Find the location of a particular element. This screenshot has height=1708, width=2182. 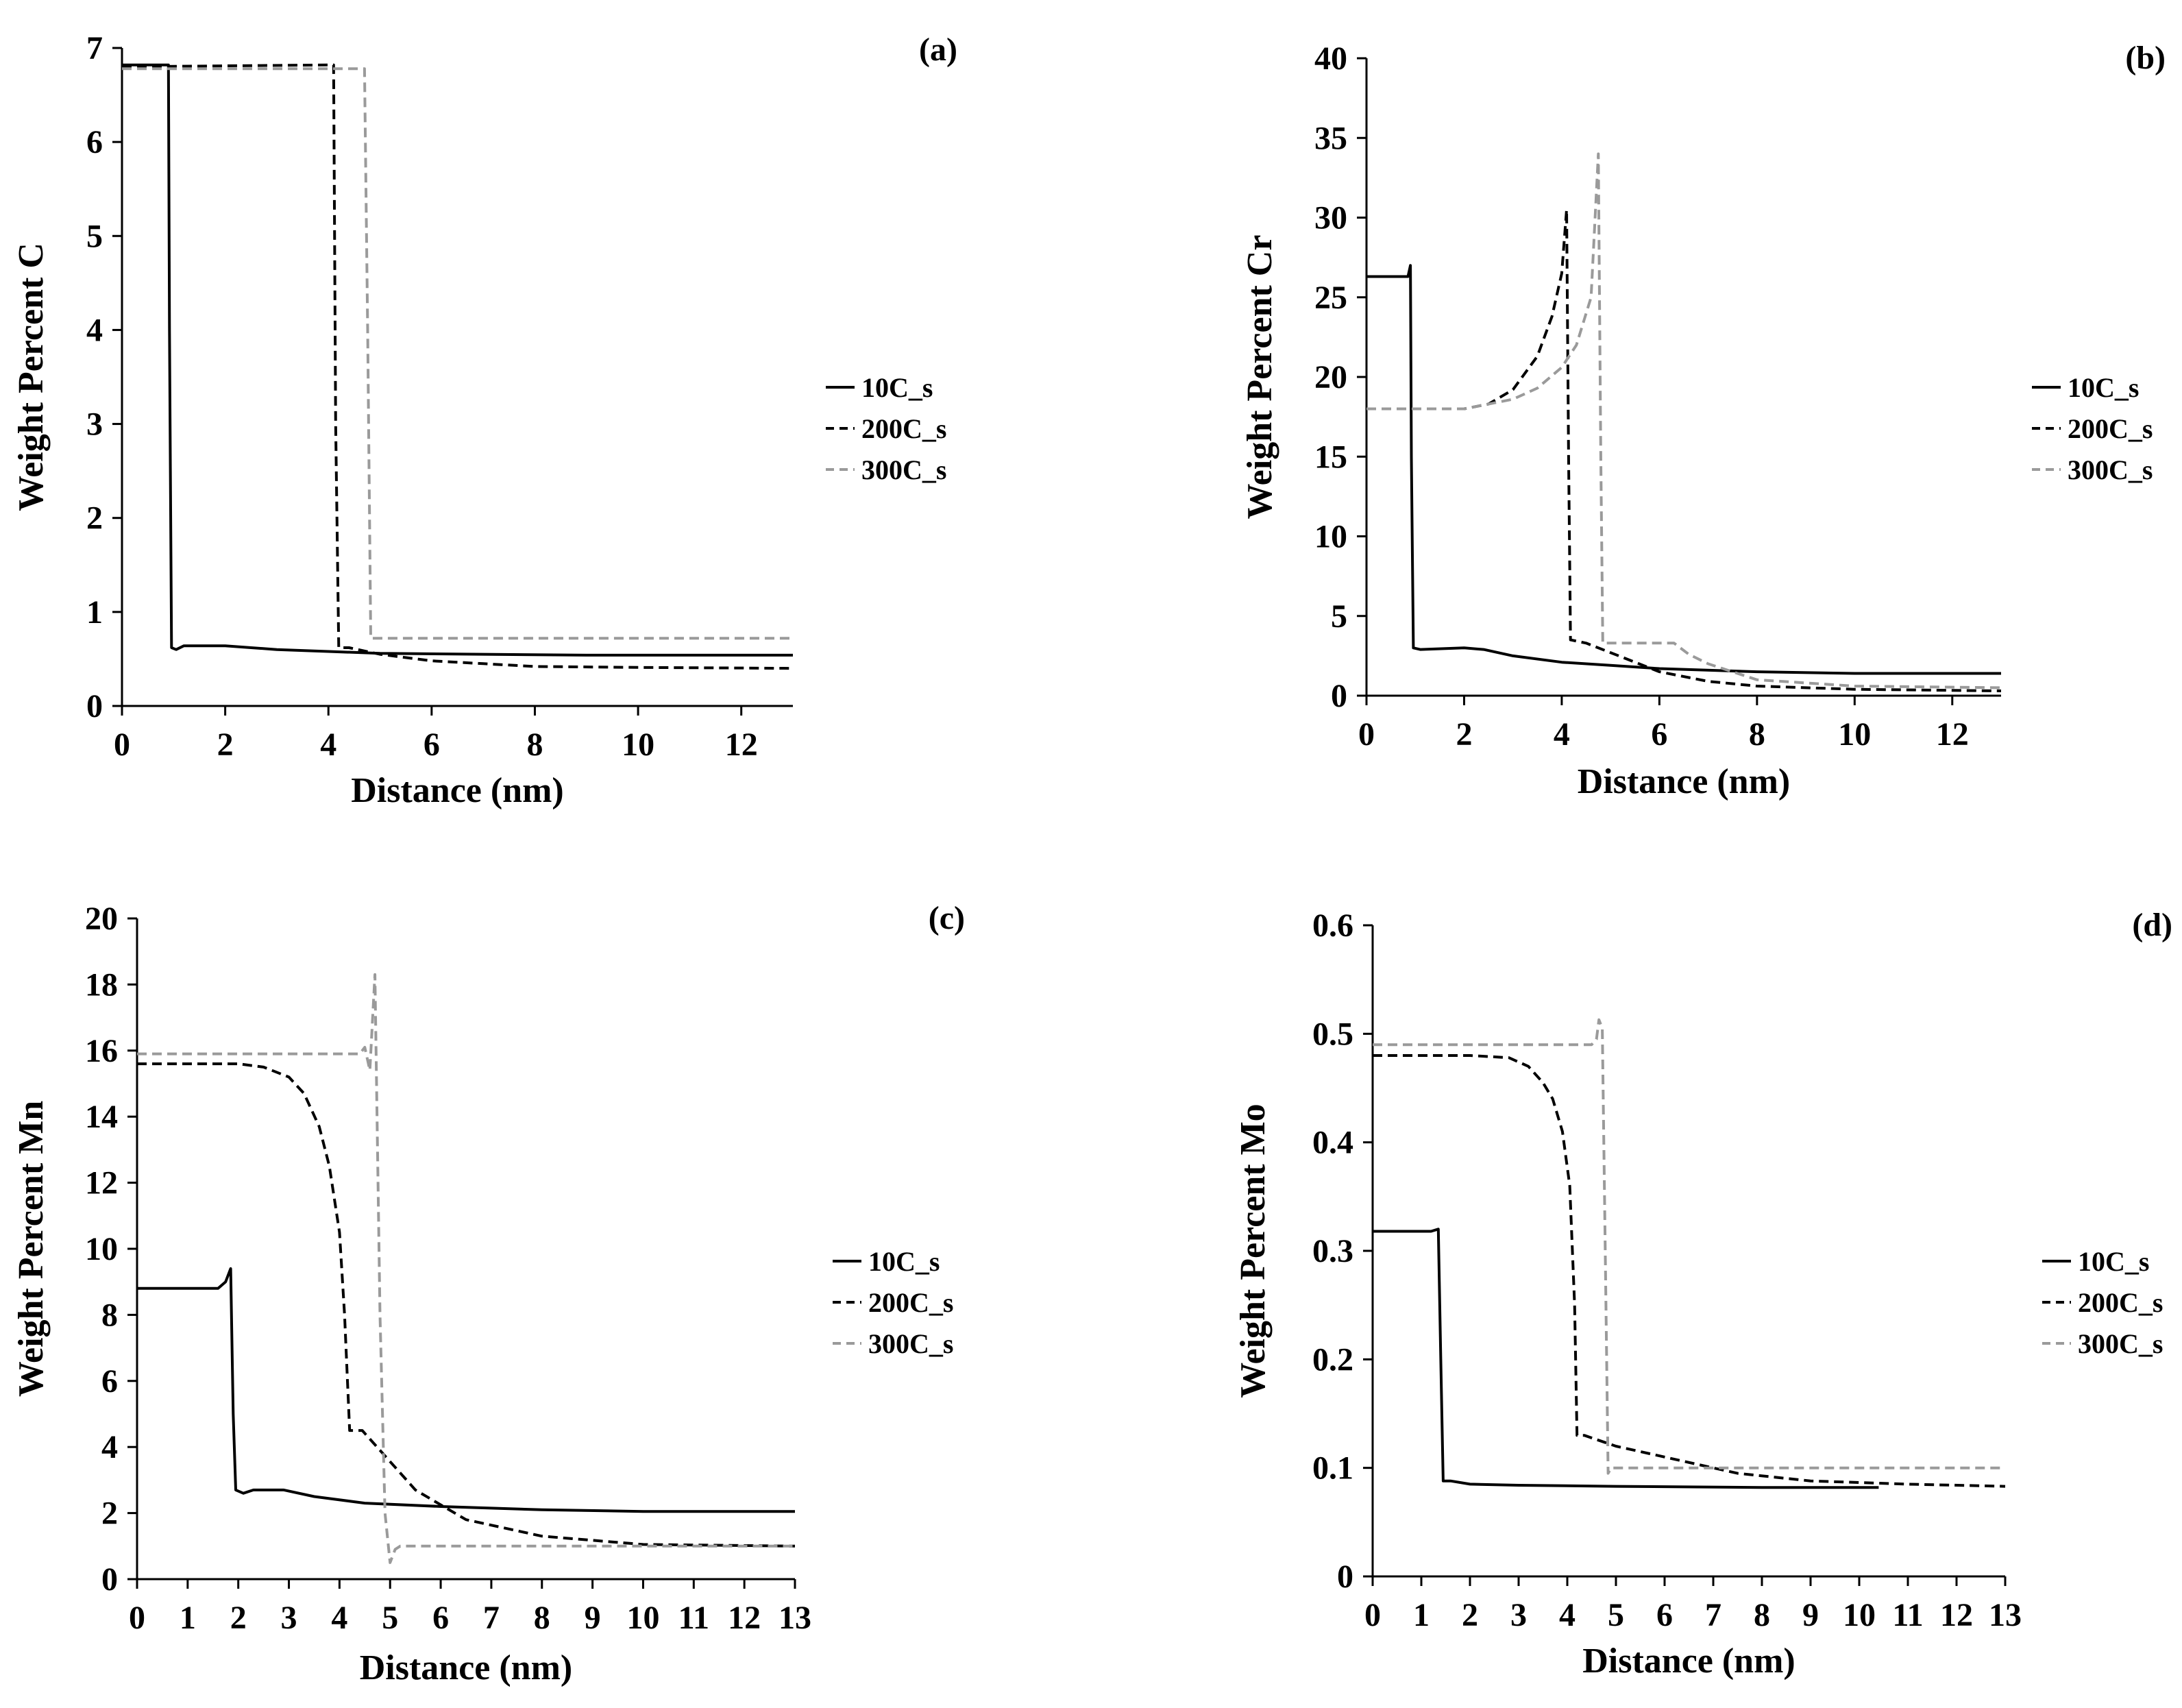

y-tick-label: 15 is located at coordinates (1331, 457).